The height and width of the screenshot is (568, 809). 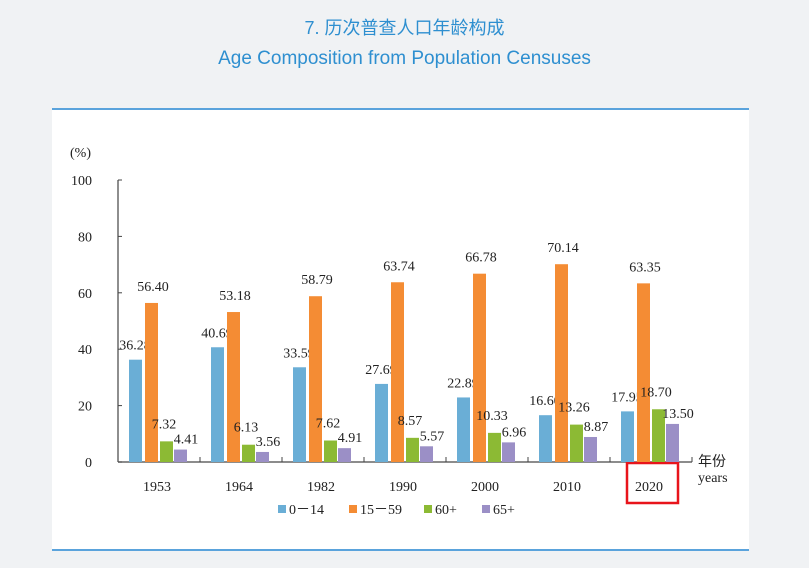 I want to click on data-label: 13.26, so click(x=574, y=408).